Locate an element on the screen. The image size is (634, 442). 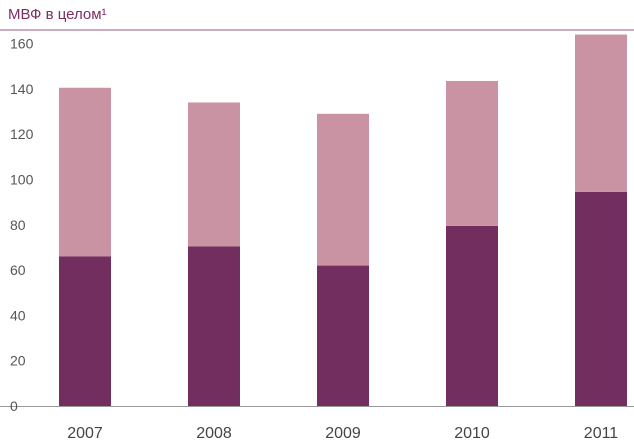
x-tick-label: 2007 is located at coordinates (85, 433).